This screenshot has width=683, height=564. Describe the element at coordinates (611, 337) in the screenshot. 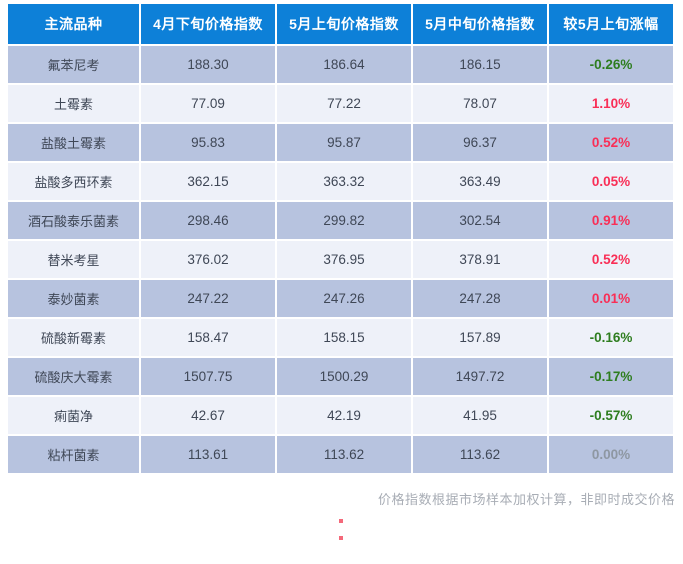

I see `change-percent-cell: -0.16%` at that location.